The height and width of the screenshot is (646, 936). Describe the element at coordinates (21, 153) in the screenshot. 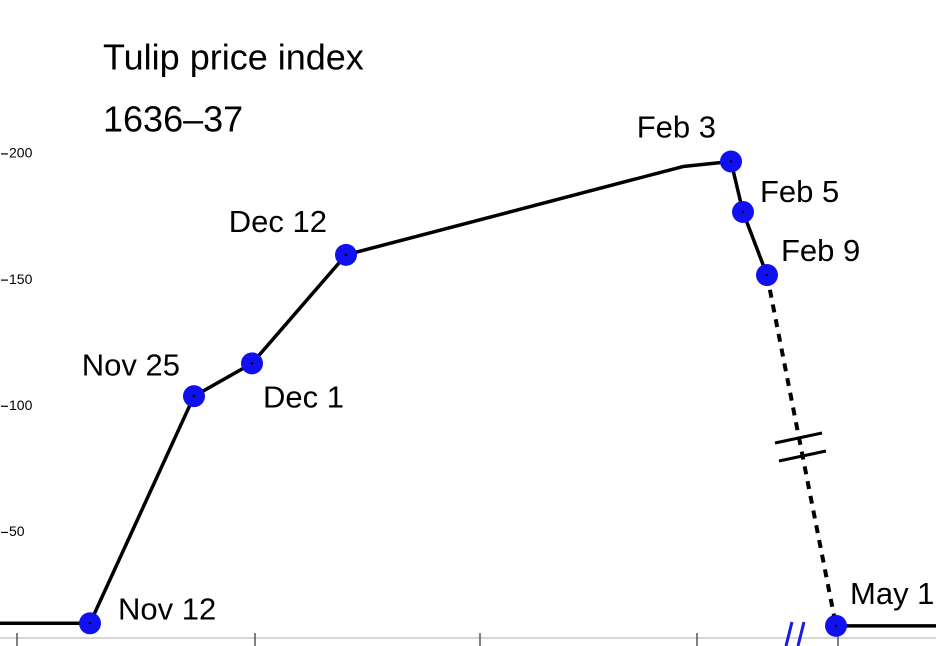

I see `y-tick-label: 200` at that location.